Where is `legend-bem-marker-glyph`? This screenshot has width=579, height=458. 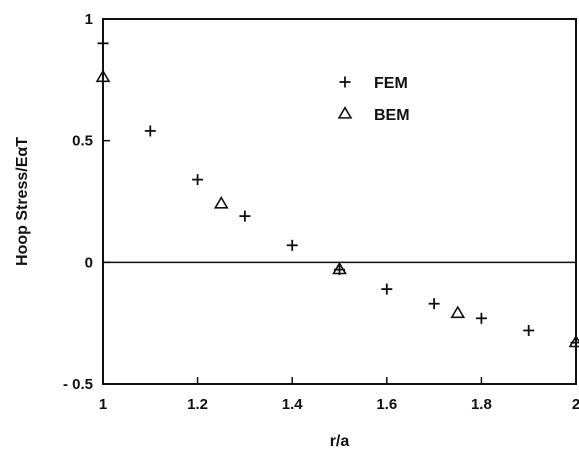 legend-bem-marker-glyph is located at coordinates (345, 112).